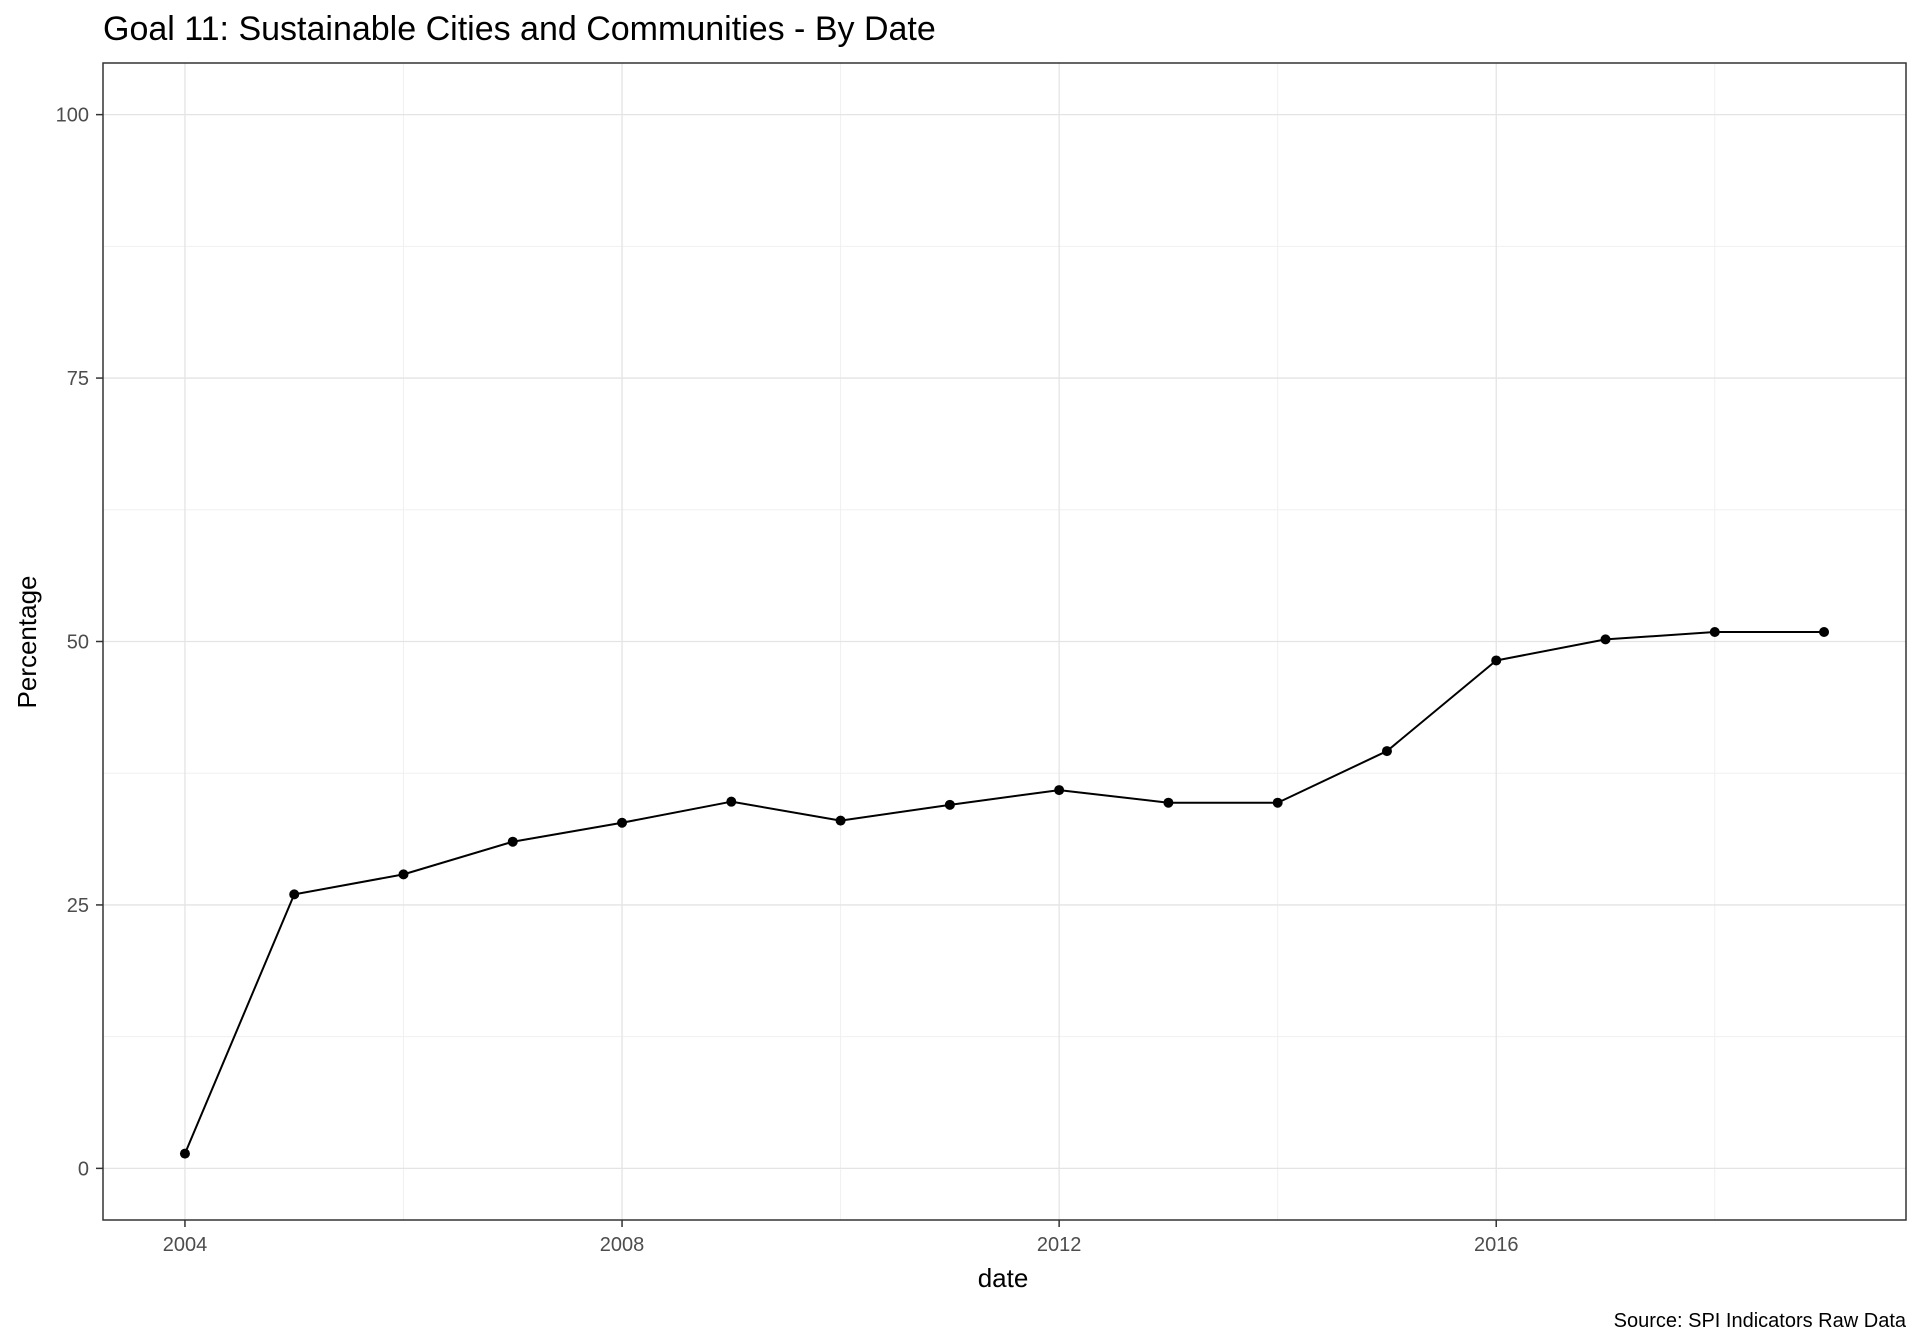 Image resolution: width=1920 pixels, height=1344 pixels. Describe the element at coordinates (841, 1238) in the screenshot. I see `x-axis: 2004 2008 2012 2016` at that location.